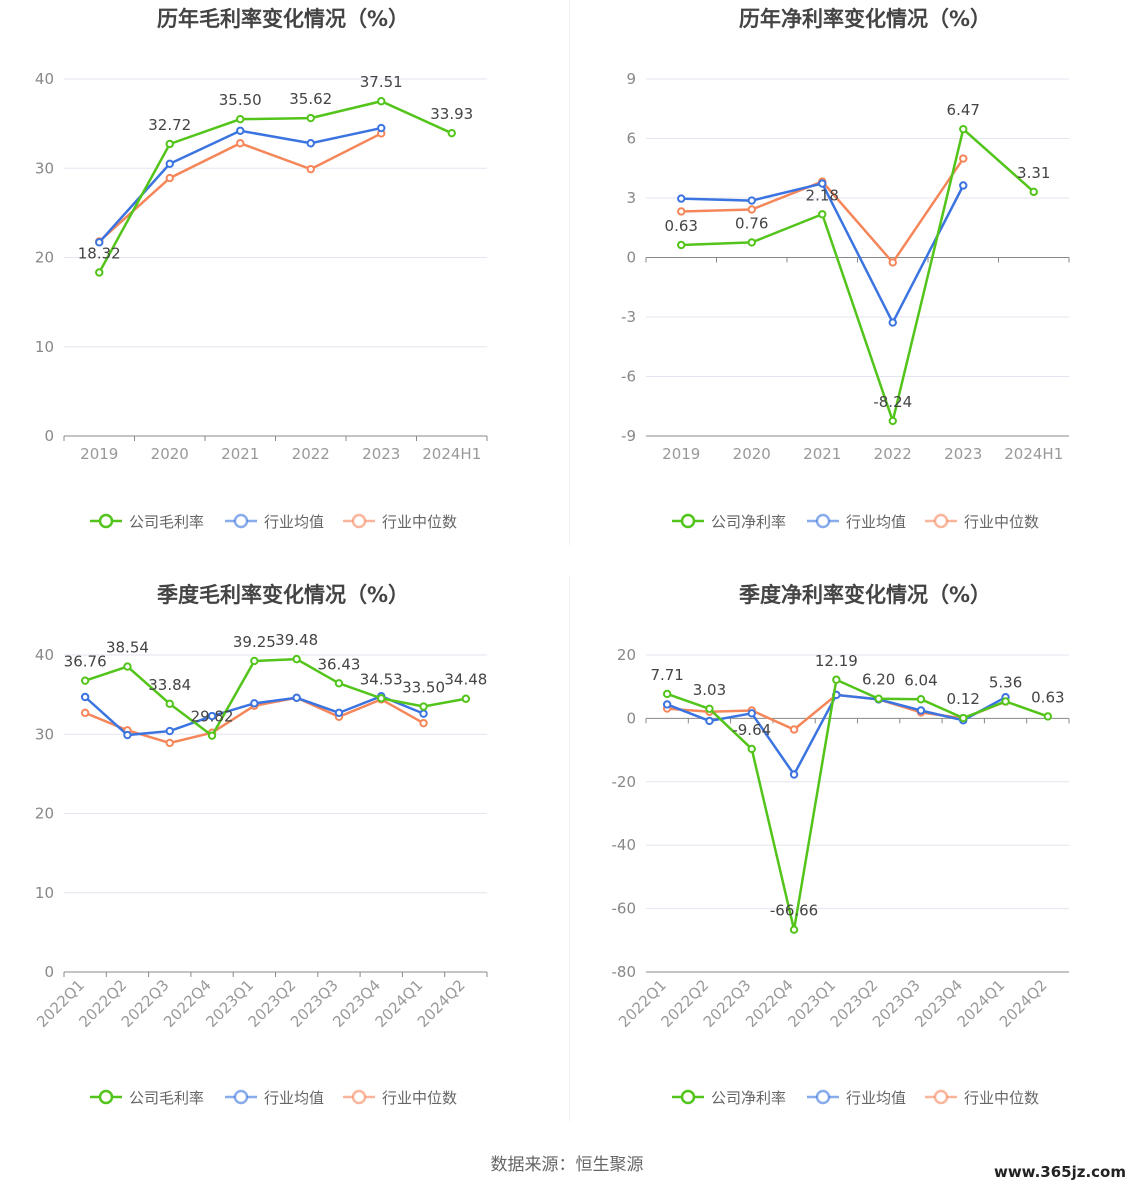 The width and height of the screenshot is (1134, 1188). Describe the element at coordinates (628, 436) in the screenshot. I see `y-tick-label: -9` at that location.